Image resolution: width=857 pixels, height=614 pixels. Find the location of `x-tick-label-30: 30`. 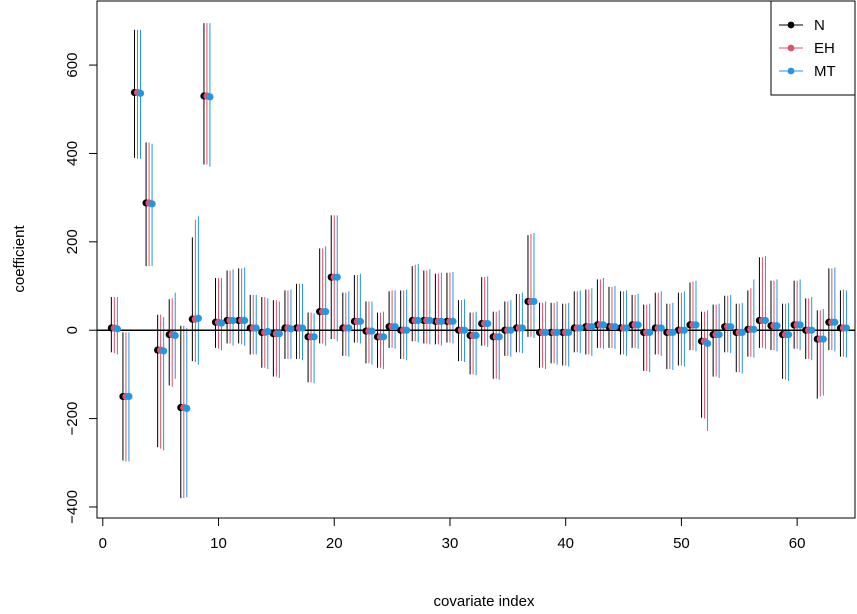

x-tick-label-30: 30 is located at coordinates (450, 543).